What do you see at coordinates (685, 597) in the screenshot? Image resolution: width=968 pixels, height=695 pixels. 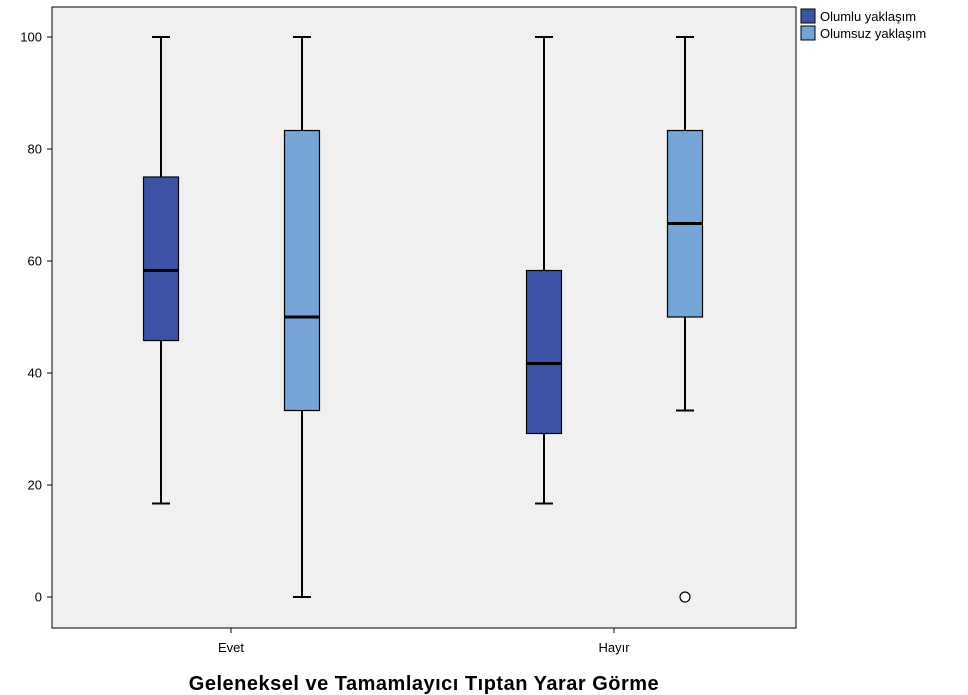 I see `outlier-point` at bounding box center [685, 597].